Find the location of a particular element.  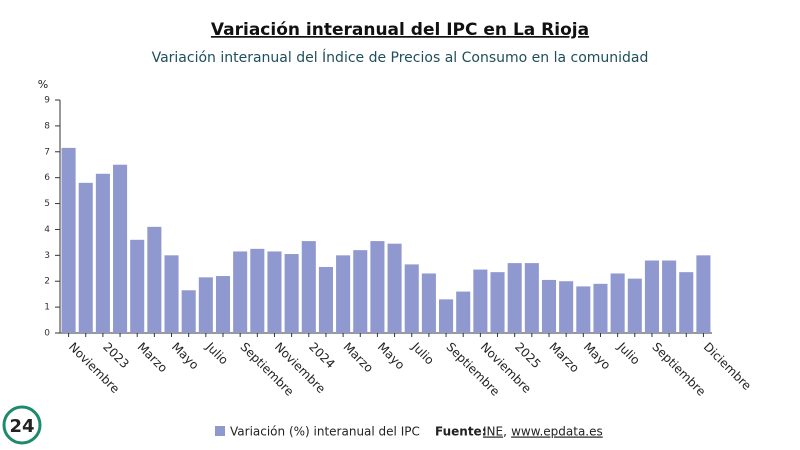

logo: 24 is located at coordinates (21, 426).